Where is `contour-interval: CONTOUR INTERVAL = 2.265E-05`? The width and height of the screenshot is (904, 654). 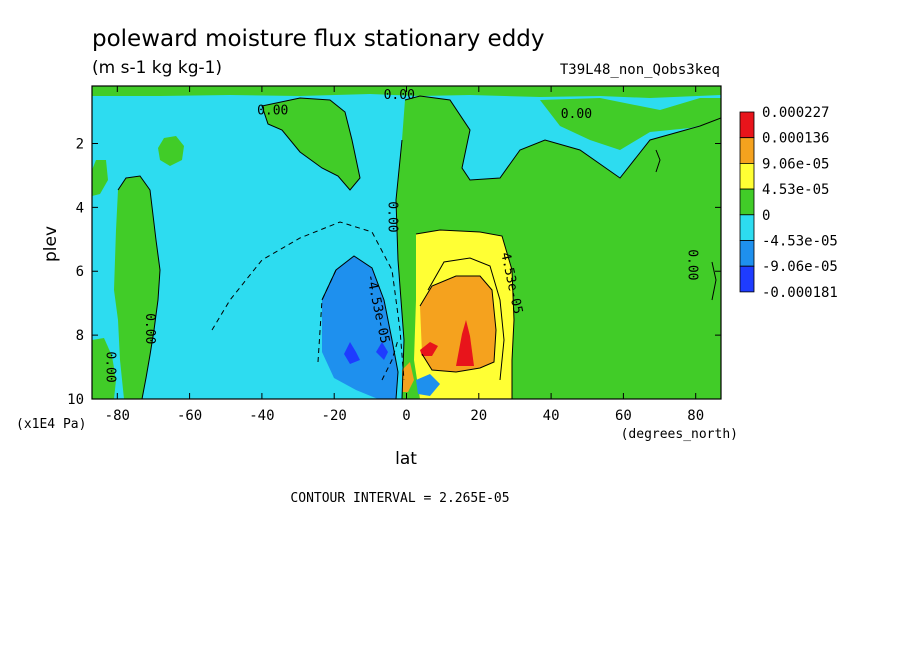
contour-interval: CONTOUR INTERVAL = 2.265E-05 is located at coordinates (399, 498).